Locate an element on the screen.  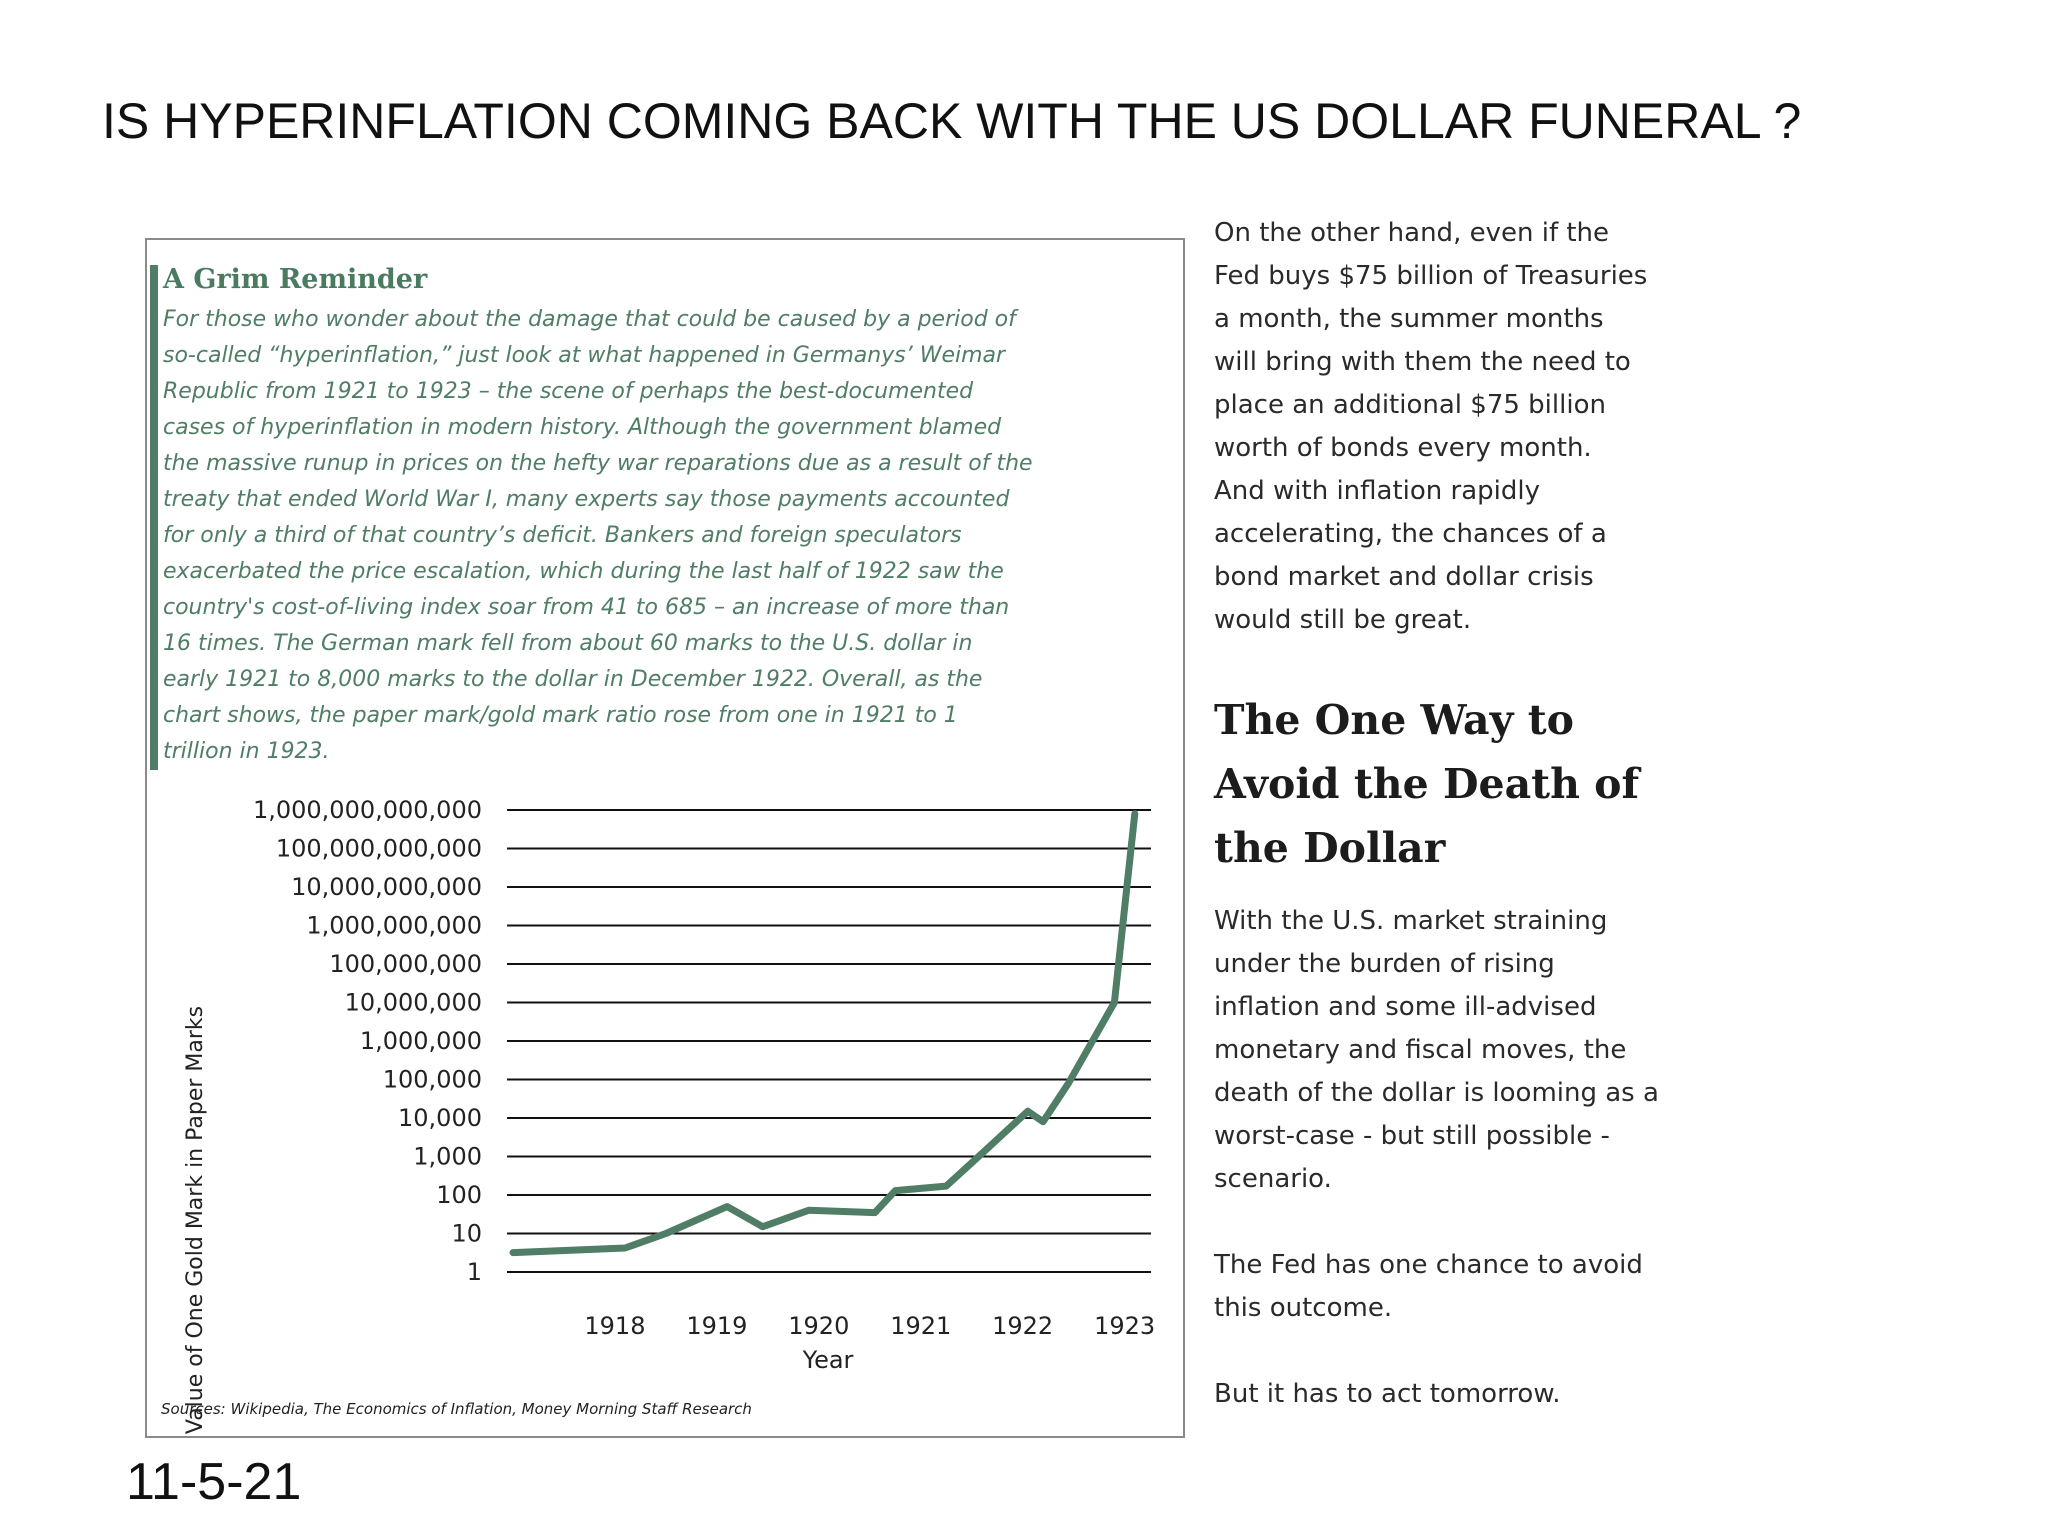
panel-heading: A Grim Reminder is located at coordinates (295, 279).